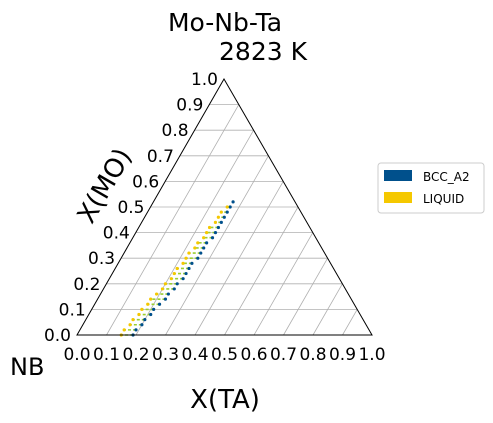 Image resolution: width=493 pixels, height=423 pixels. I want to click on data-points, so click(177, 268).